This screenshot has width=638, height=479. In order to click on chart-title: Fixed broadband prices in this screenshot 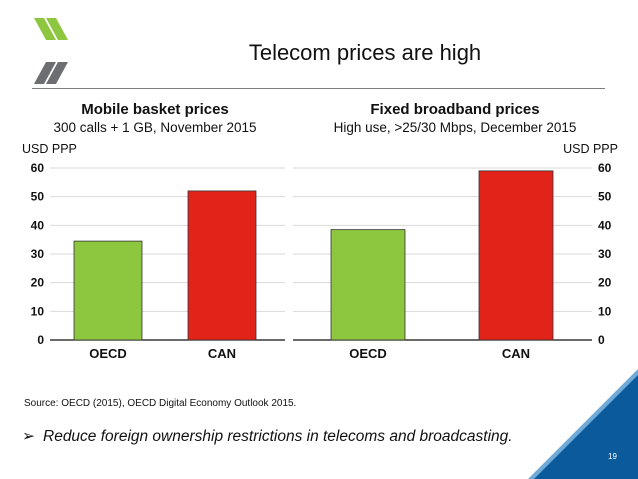, I will do `click(454, 109)`.